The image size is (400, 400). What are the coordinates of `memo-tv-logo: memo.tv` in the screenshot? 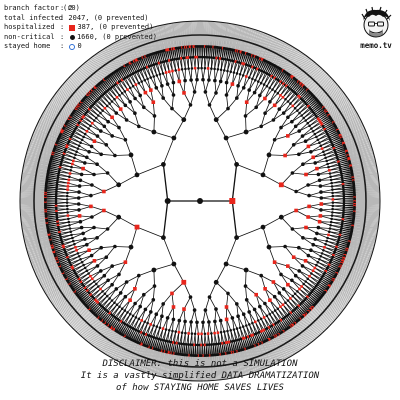 It's located at (376, 30).